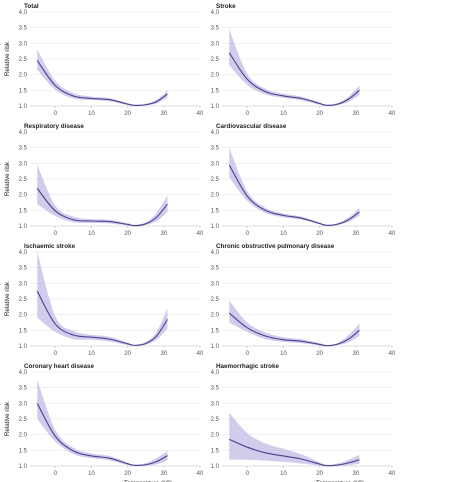  Describe the element at coordinates (247, 366) in the screenshot. I see `panel-title: Haemorrhagic stroke` at that location.